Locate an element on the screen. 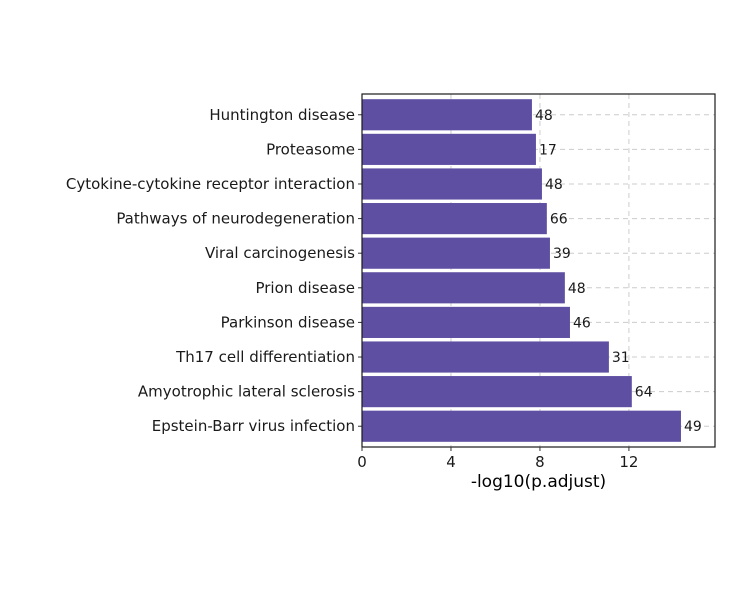  category-label: Th17 cell differentiation is located at coordinates (265, 357).